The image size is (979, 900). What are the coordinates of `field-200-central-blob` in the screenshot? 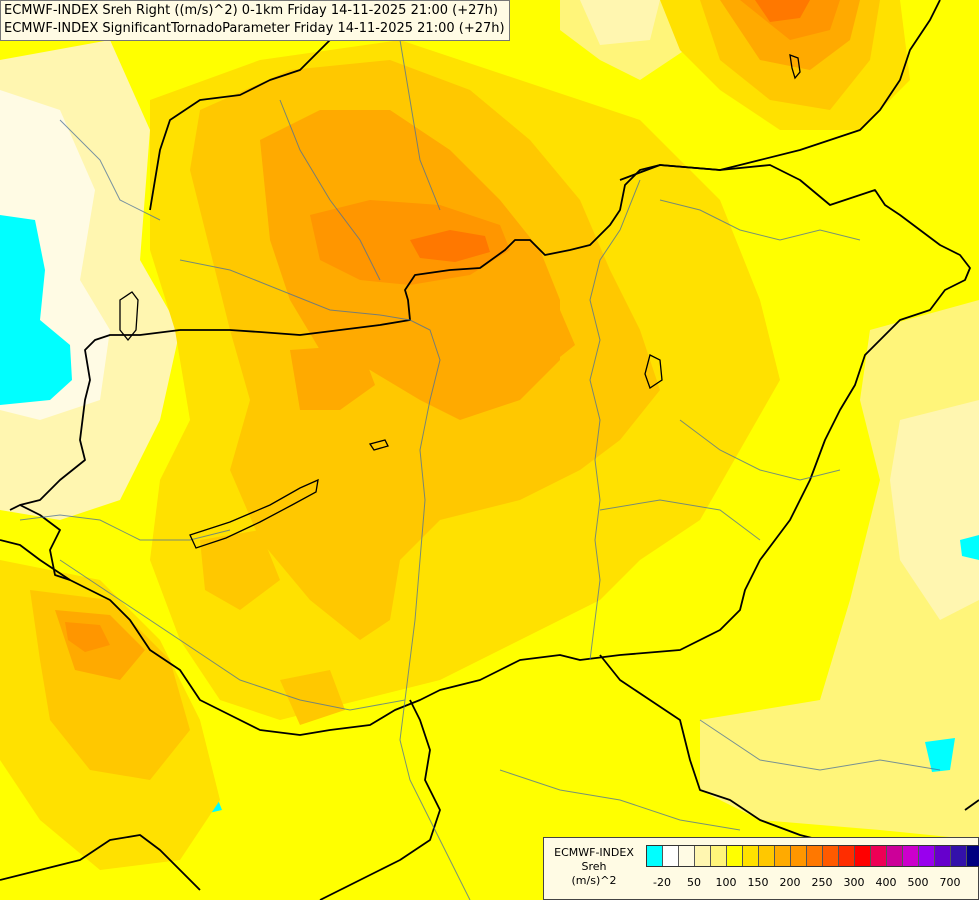 It's located at (547, 337).